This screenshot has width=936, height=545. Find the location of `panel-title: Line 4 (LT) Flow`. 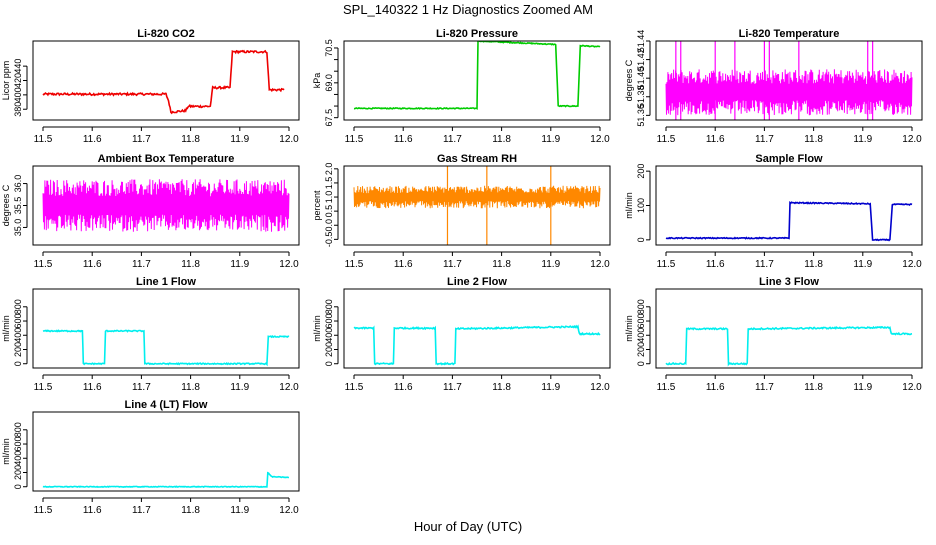

panel-title: Line 4 (LT) Flow is located at coordinates (166, 405).